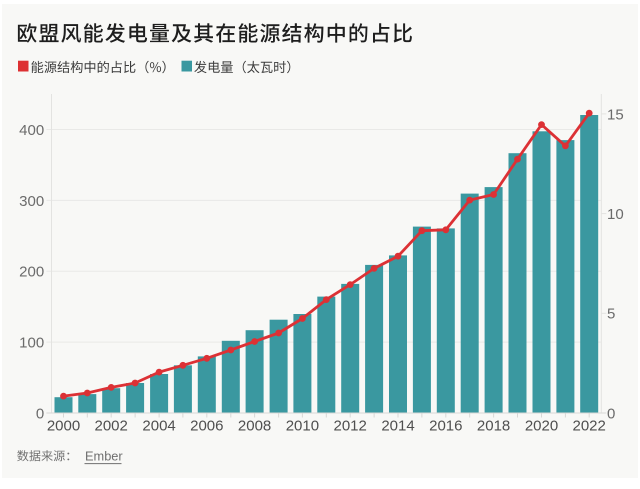 The width and height of the screenshot is (640, 489). Describe the element at coordinates (254, 426) in the screenshot. I see `svg-text: 2008` at that location.